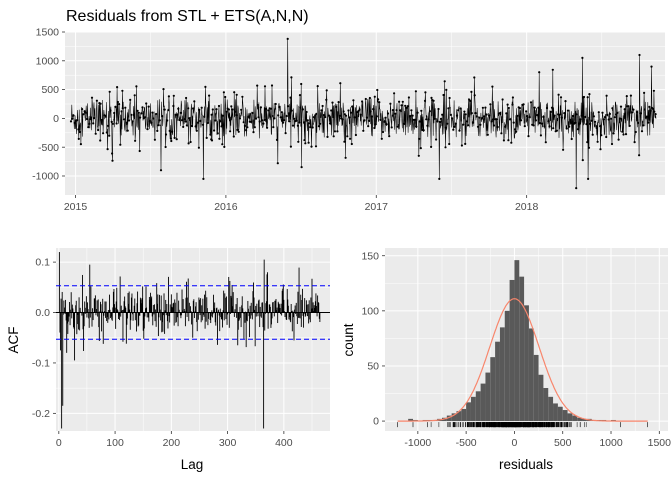  Describe the element at coordinates (370, 256) in the screenshot. I see `histogram-y-tick-label: 150` at that location.